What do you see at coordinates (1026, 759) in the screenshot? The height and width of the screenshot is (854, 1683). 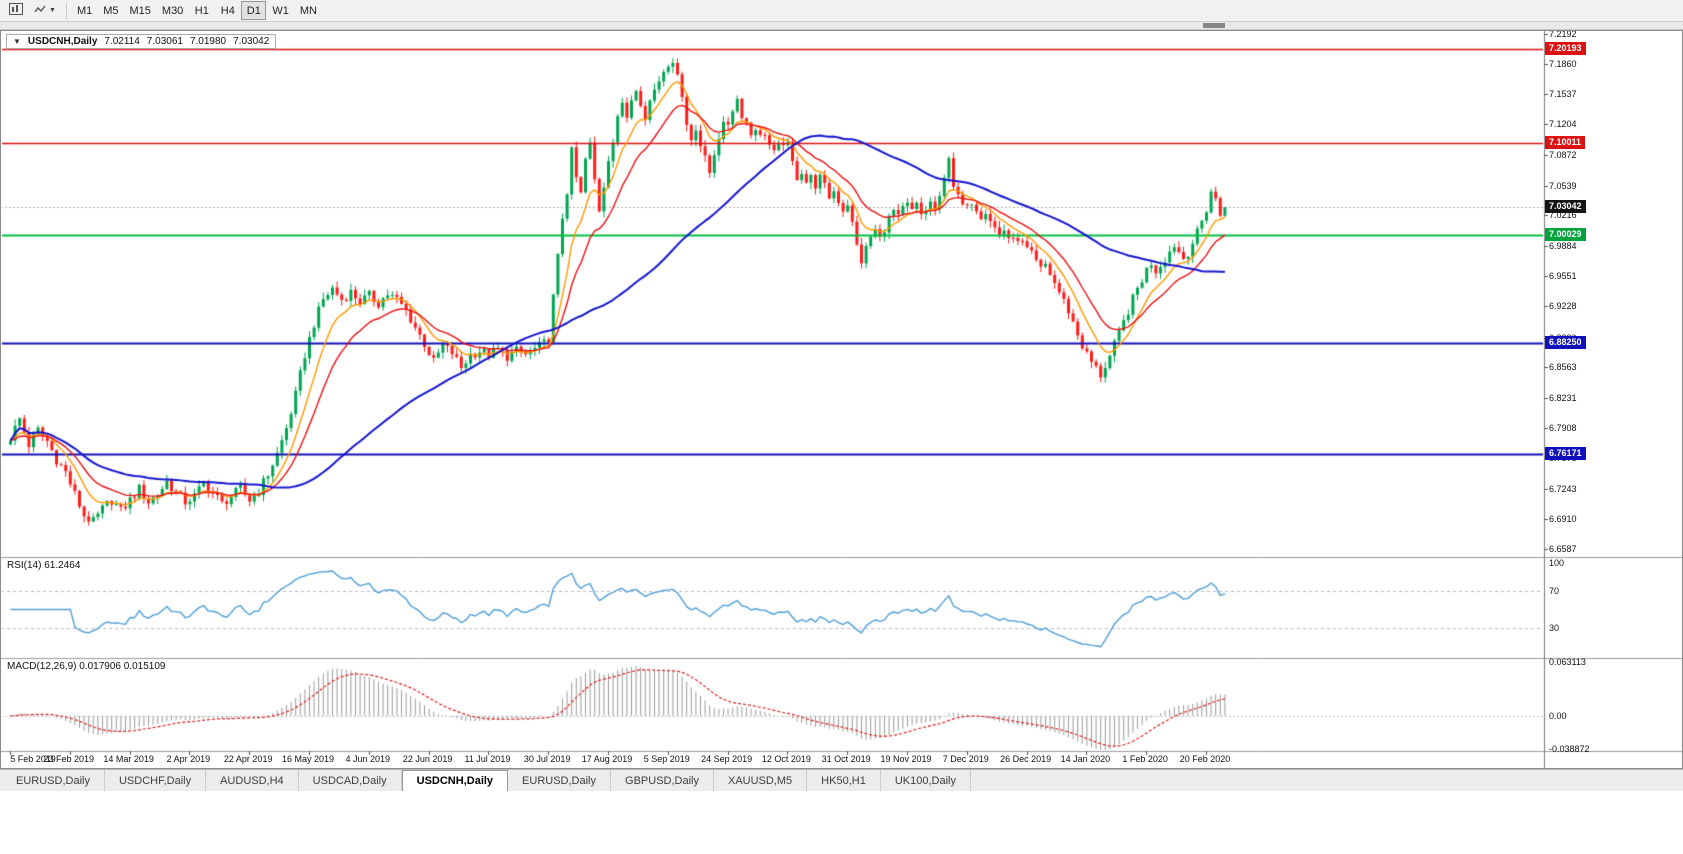 I see `date-axis-label: 26 Dec 2019` at bounding box center [1026, 759].